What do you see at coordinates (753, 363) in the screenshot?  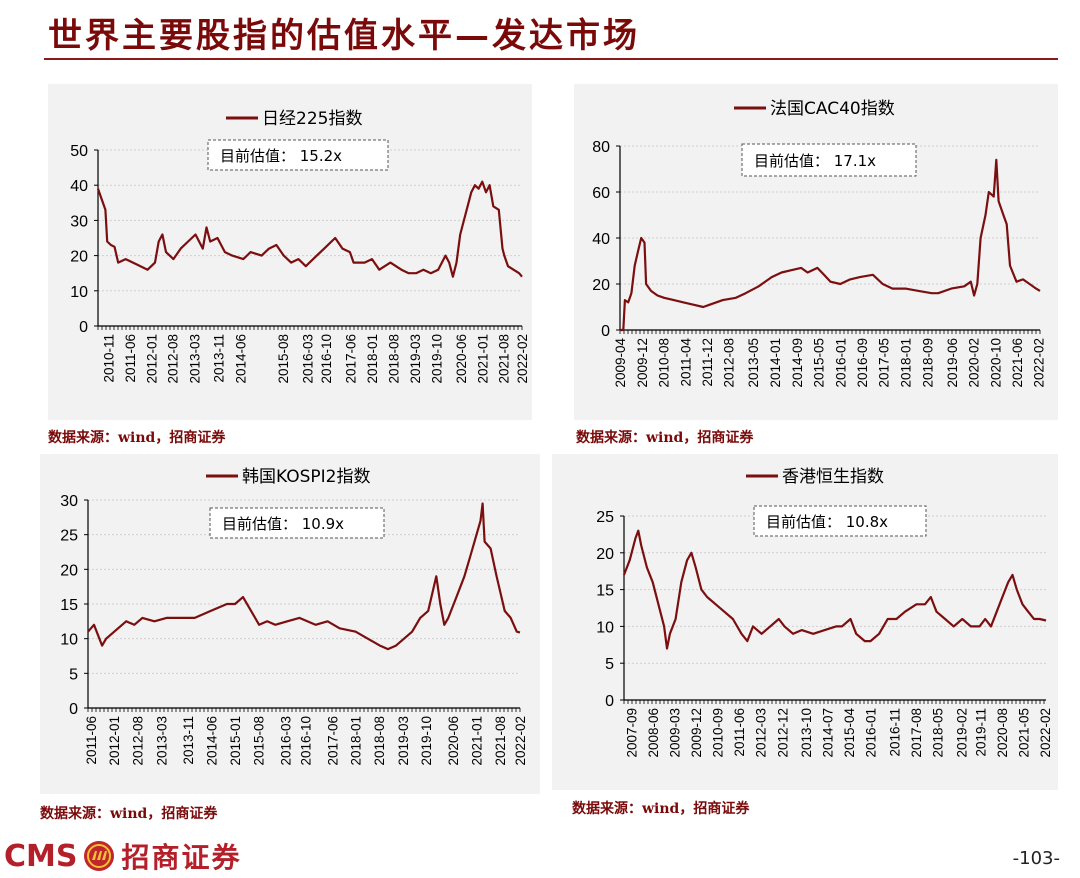 I see `x-tick-label: 2013-05` at bounding box center [753, 363].